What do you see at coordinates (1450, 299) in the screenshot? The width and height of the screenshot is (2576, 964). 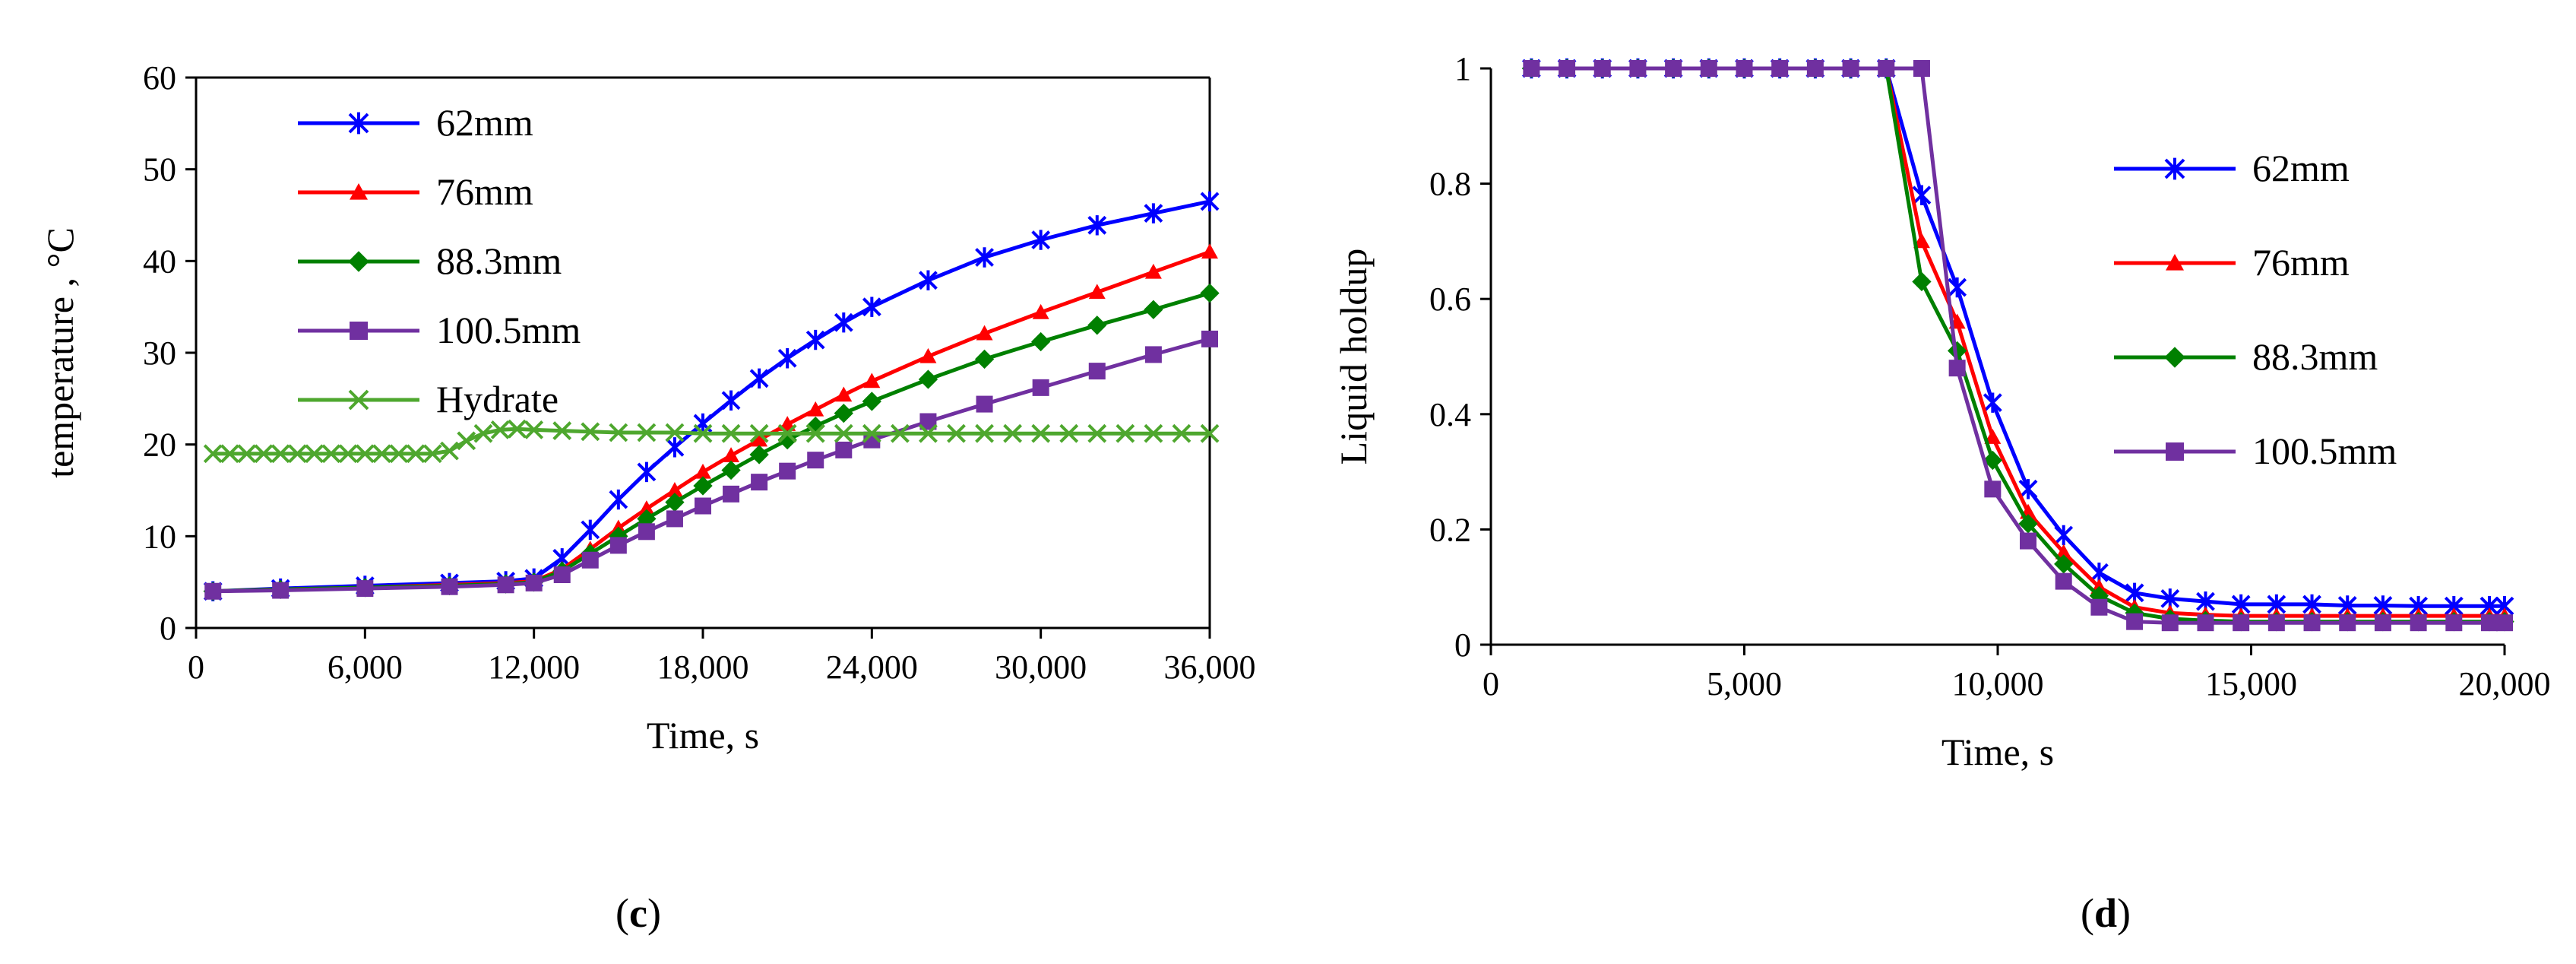 I see `y-tick-label: 0.6` at bounding box center [1450, 299].